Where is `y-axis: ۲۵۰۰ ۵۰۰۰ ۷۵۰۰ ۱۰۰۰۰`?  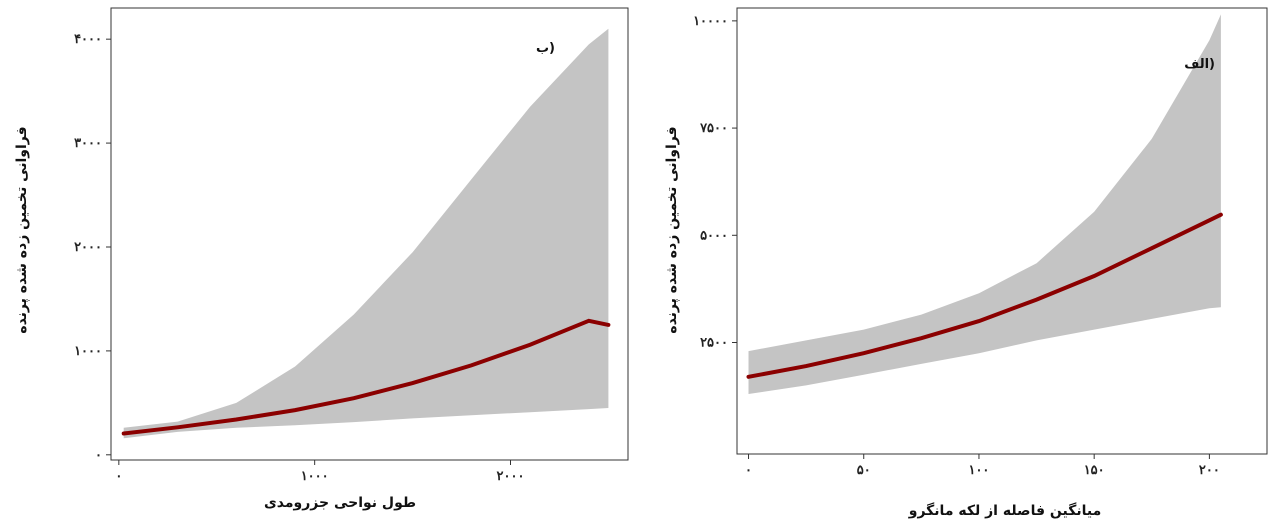 y-axis: ۲۵۰۰ ۵۰۰۰ ۷۵۰۰ ۱۰۰۰۰ is located at coordinates (715, 182).